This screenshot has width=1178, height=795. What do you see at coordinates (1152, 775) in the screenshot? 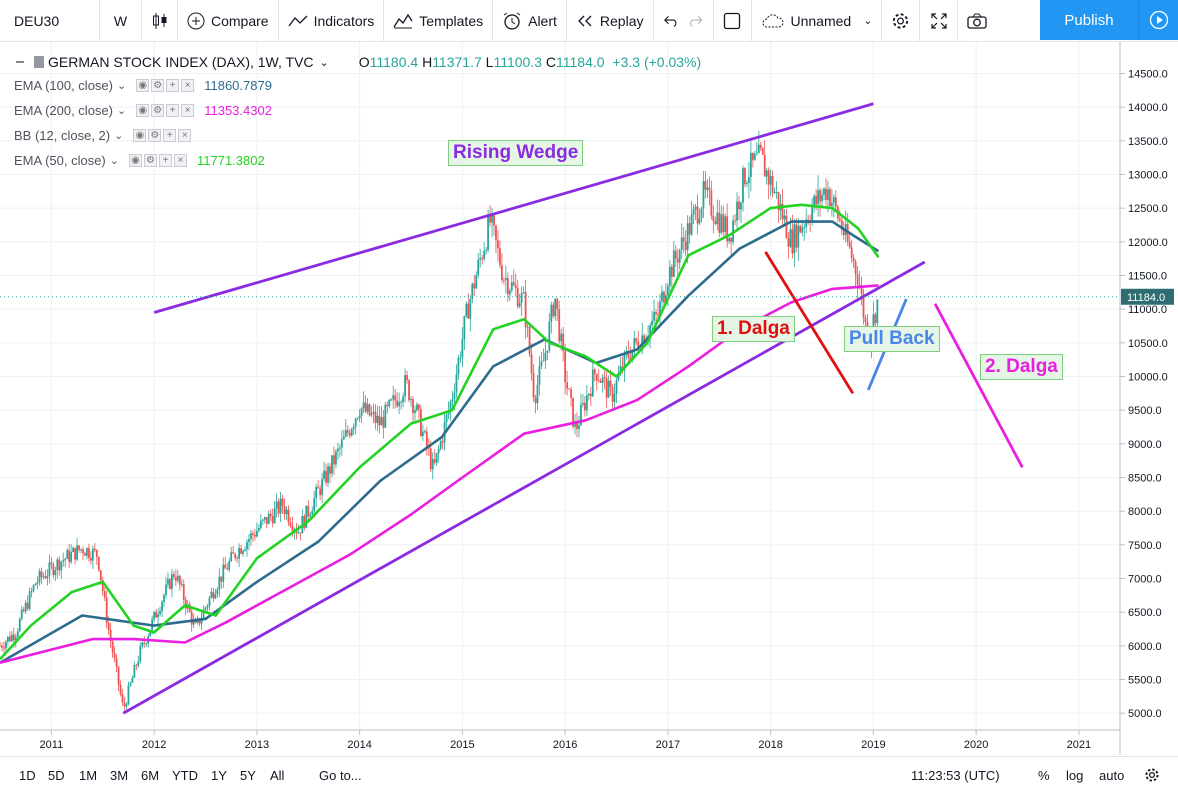
I see `gear-icon` at bounding box center [1152, 775].